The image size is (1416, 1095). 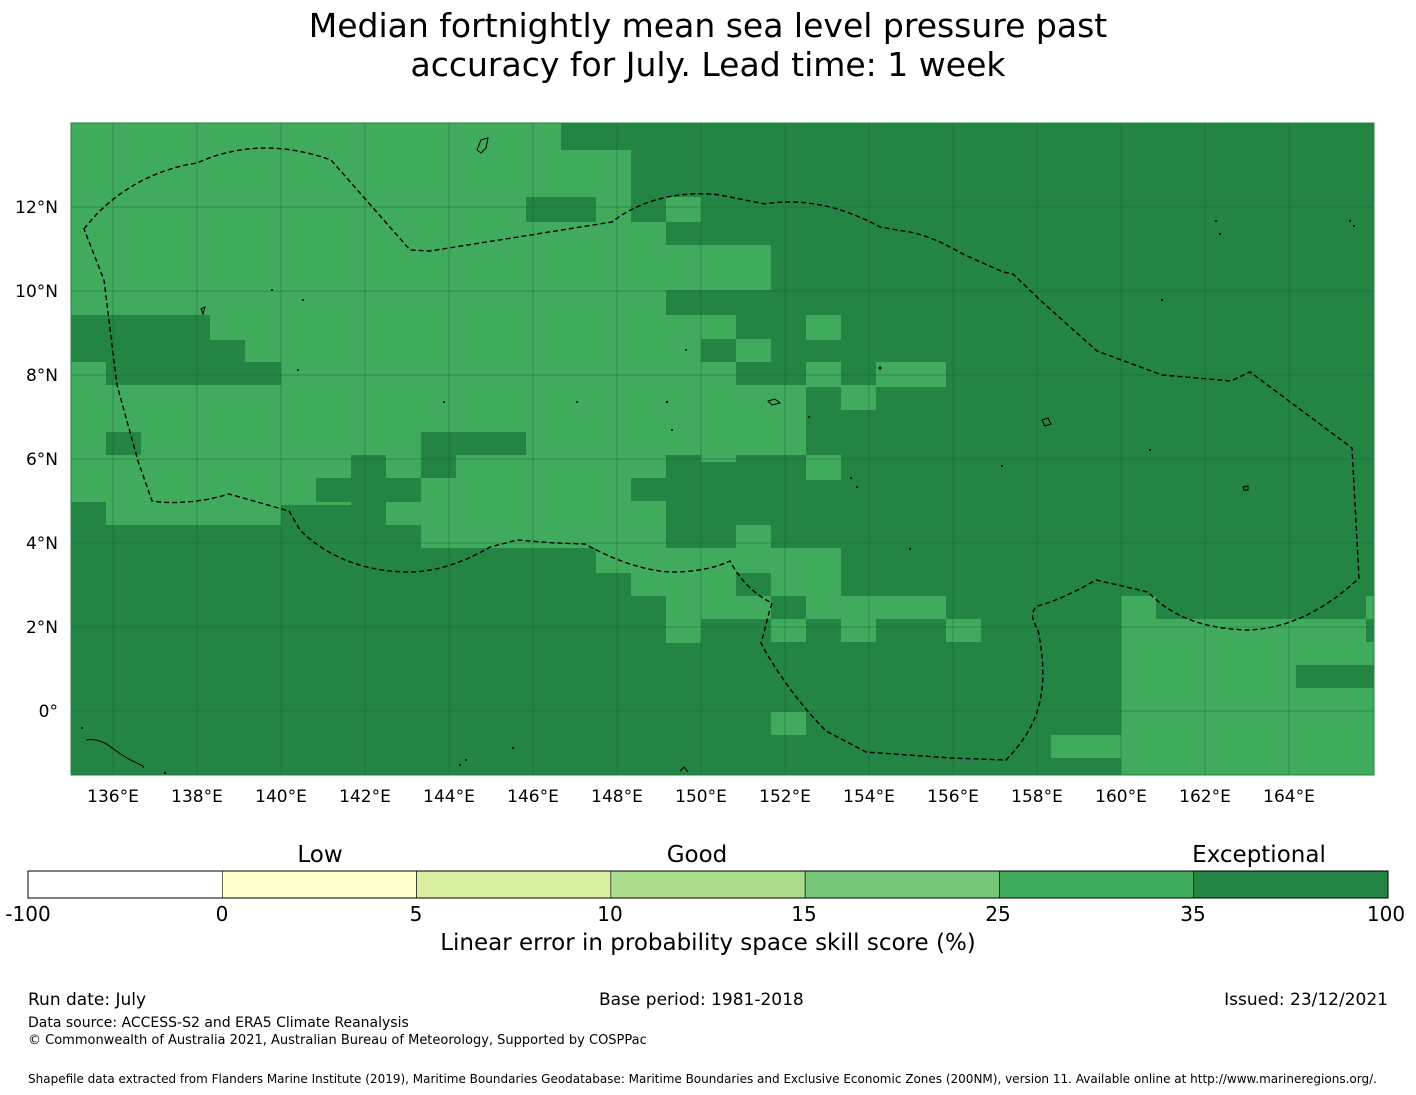 I want to click on yap-island-outline, so click(x=203, y=311).